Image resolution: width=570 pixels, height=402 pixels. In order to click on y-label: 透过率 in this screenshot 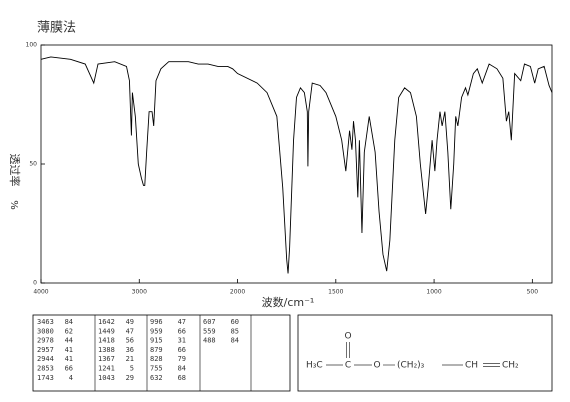, I will do `click(15, 170)`.